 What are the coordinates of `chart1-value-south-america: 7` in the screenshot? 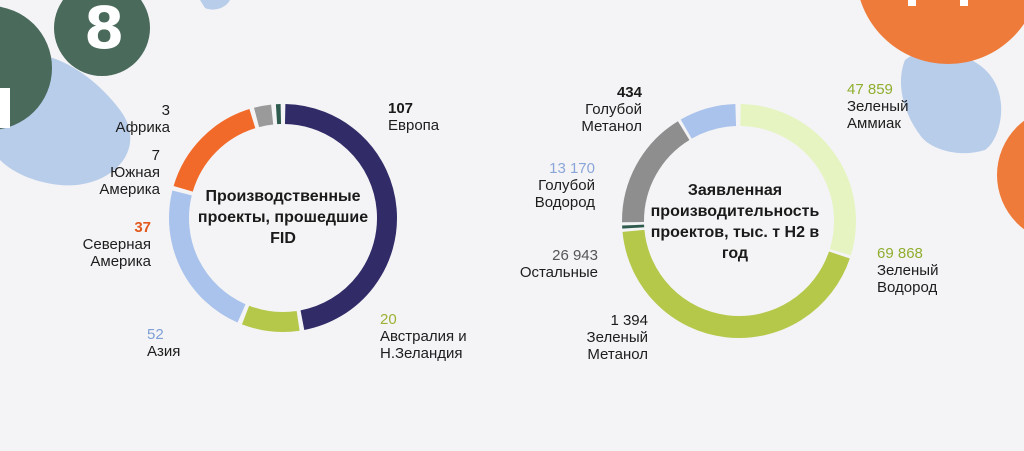 It's located at (155, 155).